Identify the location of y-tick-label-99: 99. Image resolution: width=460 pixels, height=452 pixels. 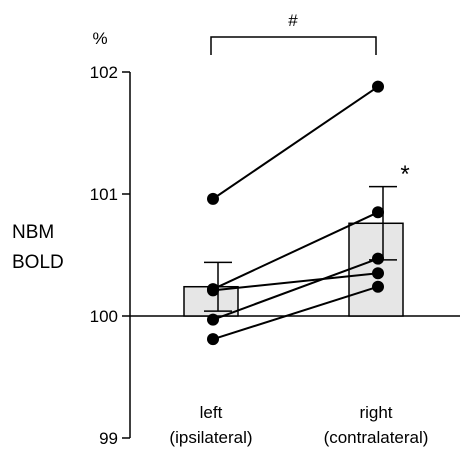
(108, 438).